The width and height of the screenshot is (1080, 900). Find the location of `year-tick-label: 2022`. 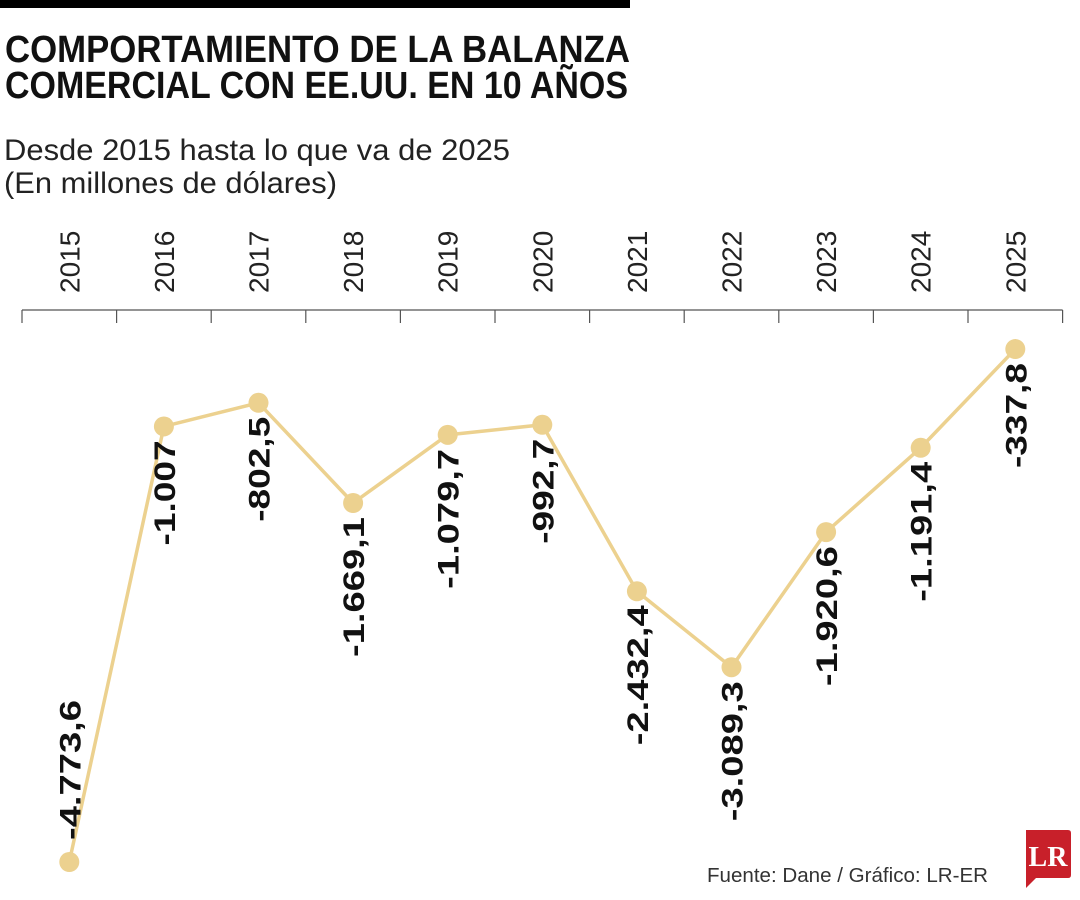

year-tick-label: 2022 is located at coordinates (732, 262).